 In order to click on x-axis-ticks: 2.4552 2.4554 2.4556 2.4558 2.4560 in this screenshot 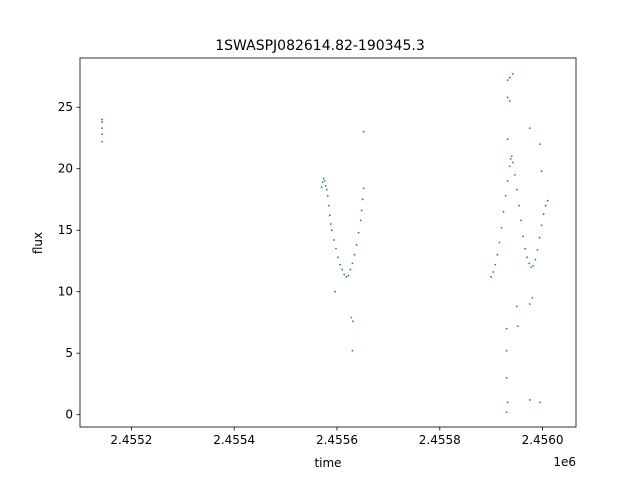, I will do `click(337, 437)`.